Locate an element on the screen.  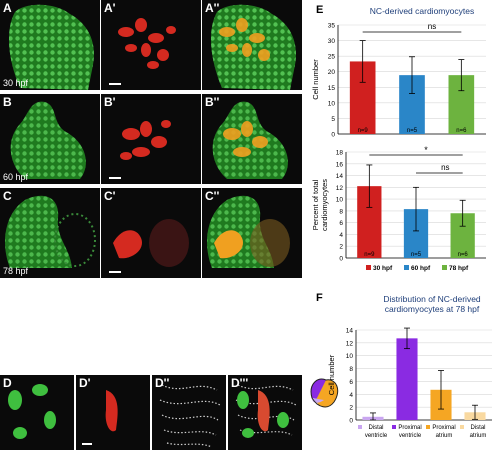
green-cells-image is located at coordinates (32, 411).